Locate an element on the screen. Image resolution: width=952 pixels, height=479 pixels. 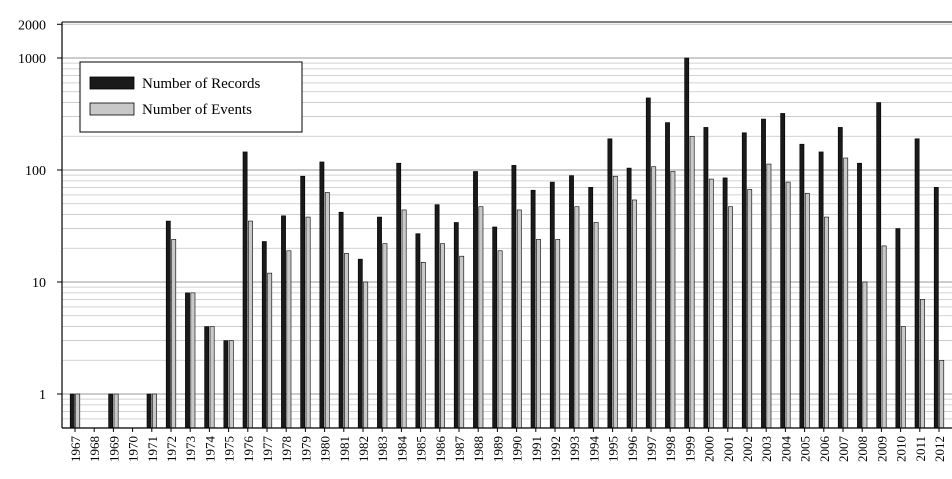
x-tick-label: 1990 is located at coordinates (517, 449).